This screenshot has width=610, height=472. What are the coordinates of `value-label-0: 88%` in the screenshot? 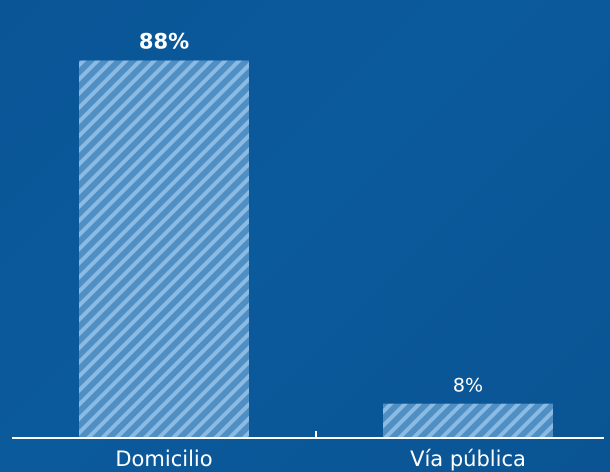 It's located at (164, 41).